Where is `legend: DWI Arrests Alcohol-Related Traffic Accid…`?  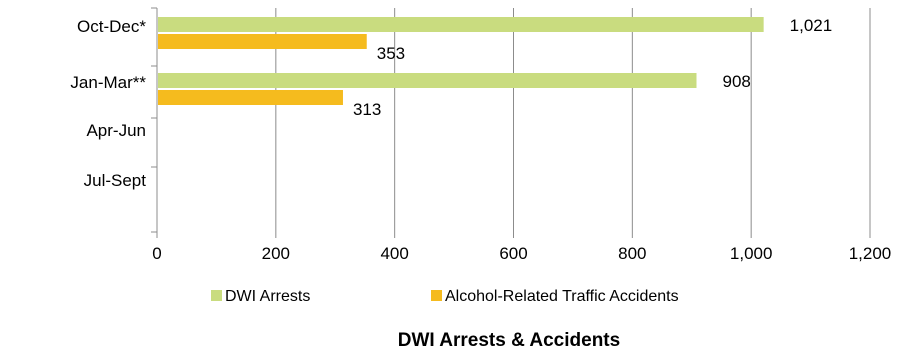
legend: DWI Arrests Alcohol-Related Traffic Accid… is located at coordinates (445, 296).